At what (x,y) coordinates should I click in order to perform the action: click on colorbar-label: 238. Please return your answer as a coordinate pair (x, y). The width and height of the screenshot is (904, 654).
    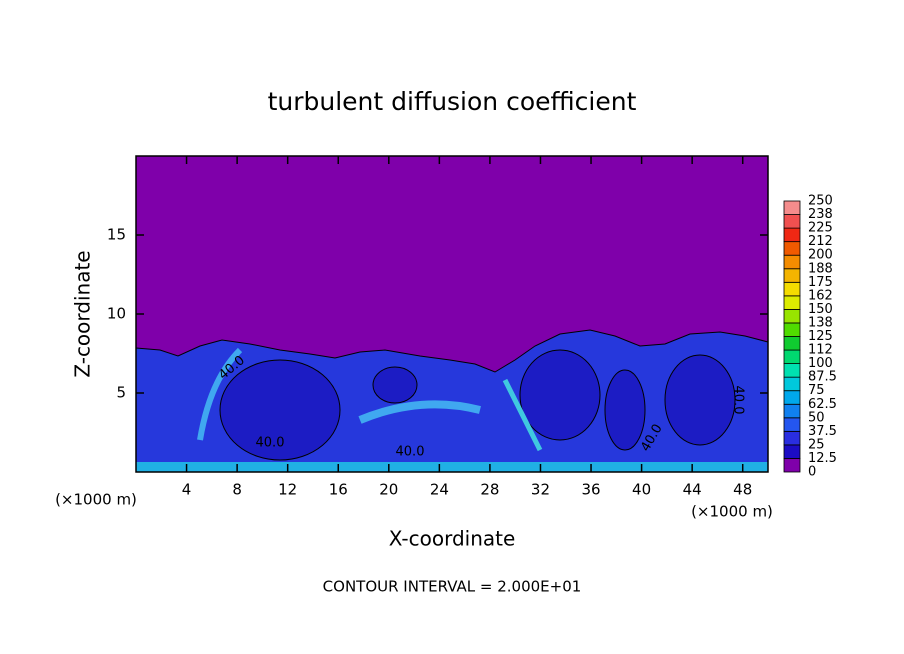
    Looking at the image, I should click on (820, 214).